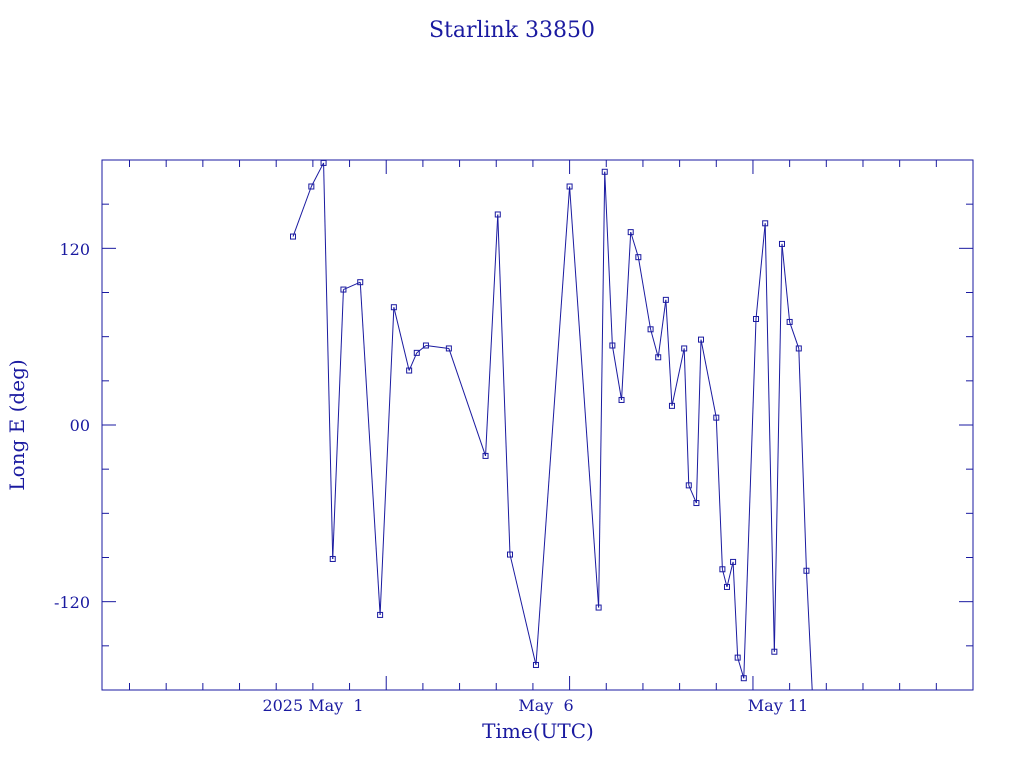 Image resolution: width=1024 pixels, height=768 pixels. I want to click on y-tick-label-120: 120, so click(74, 249).